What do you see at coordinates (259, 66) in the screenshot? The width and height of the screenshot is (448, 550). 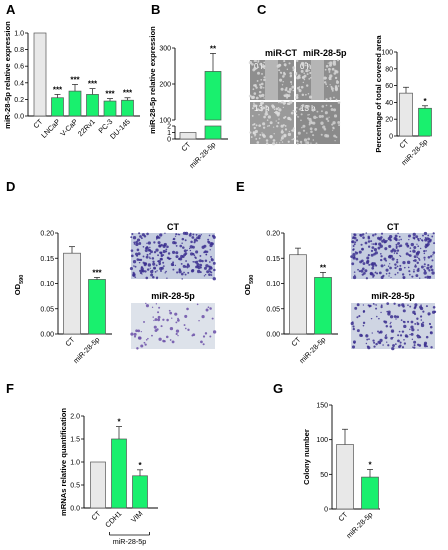 I see `time-label: 0 h` at bounding box center [259, 66].